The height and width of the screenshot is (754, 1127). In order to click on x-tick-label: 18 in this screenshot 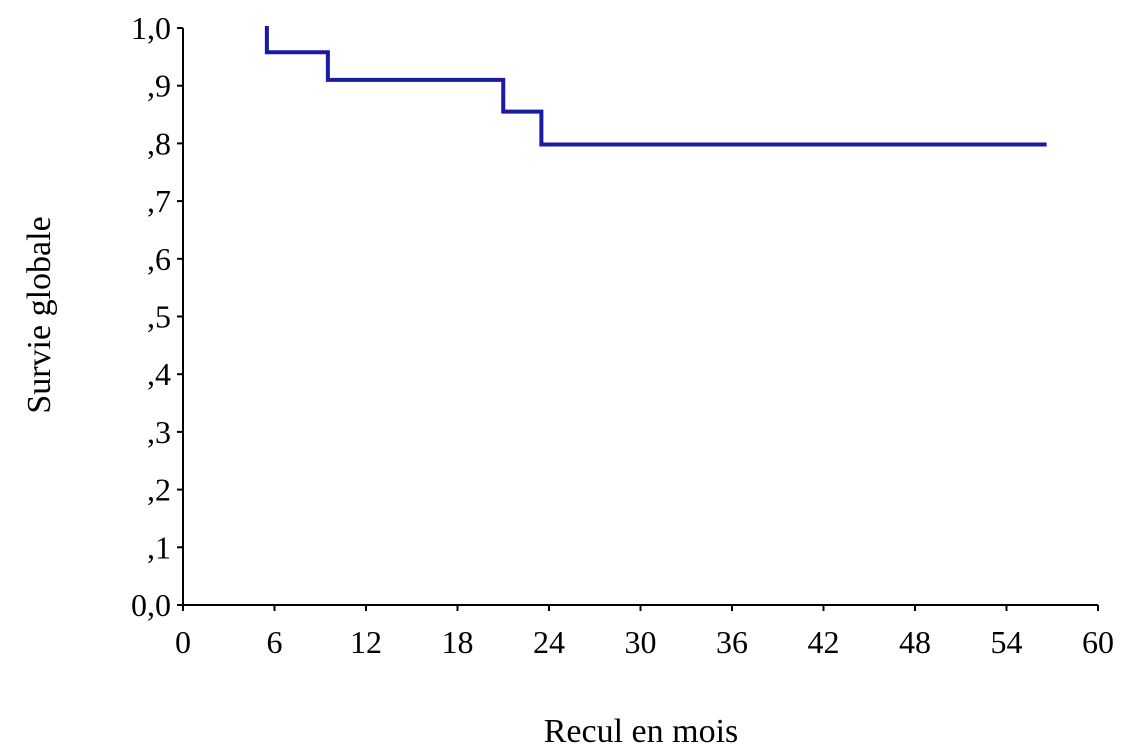, I will do `click(458, 642)`.